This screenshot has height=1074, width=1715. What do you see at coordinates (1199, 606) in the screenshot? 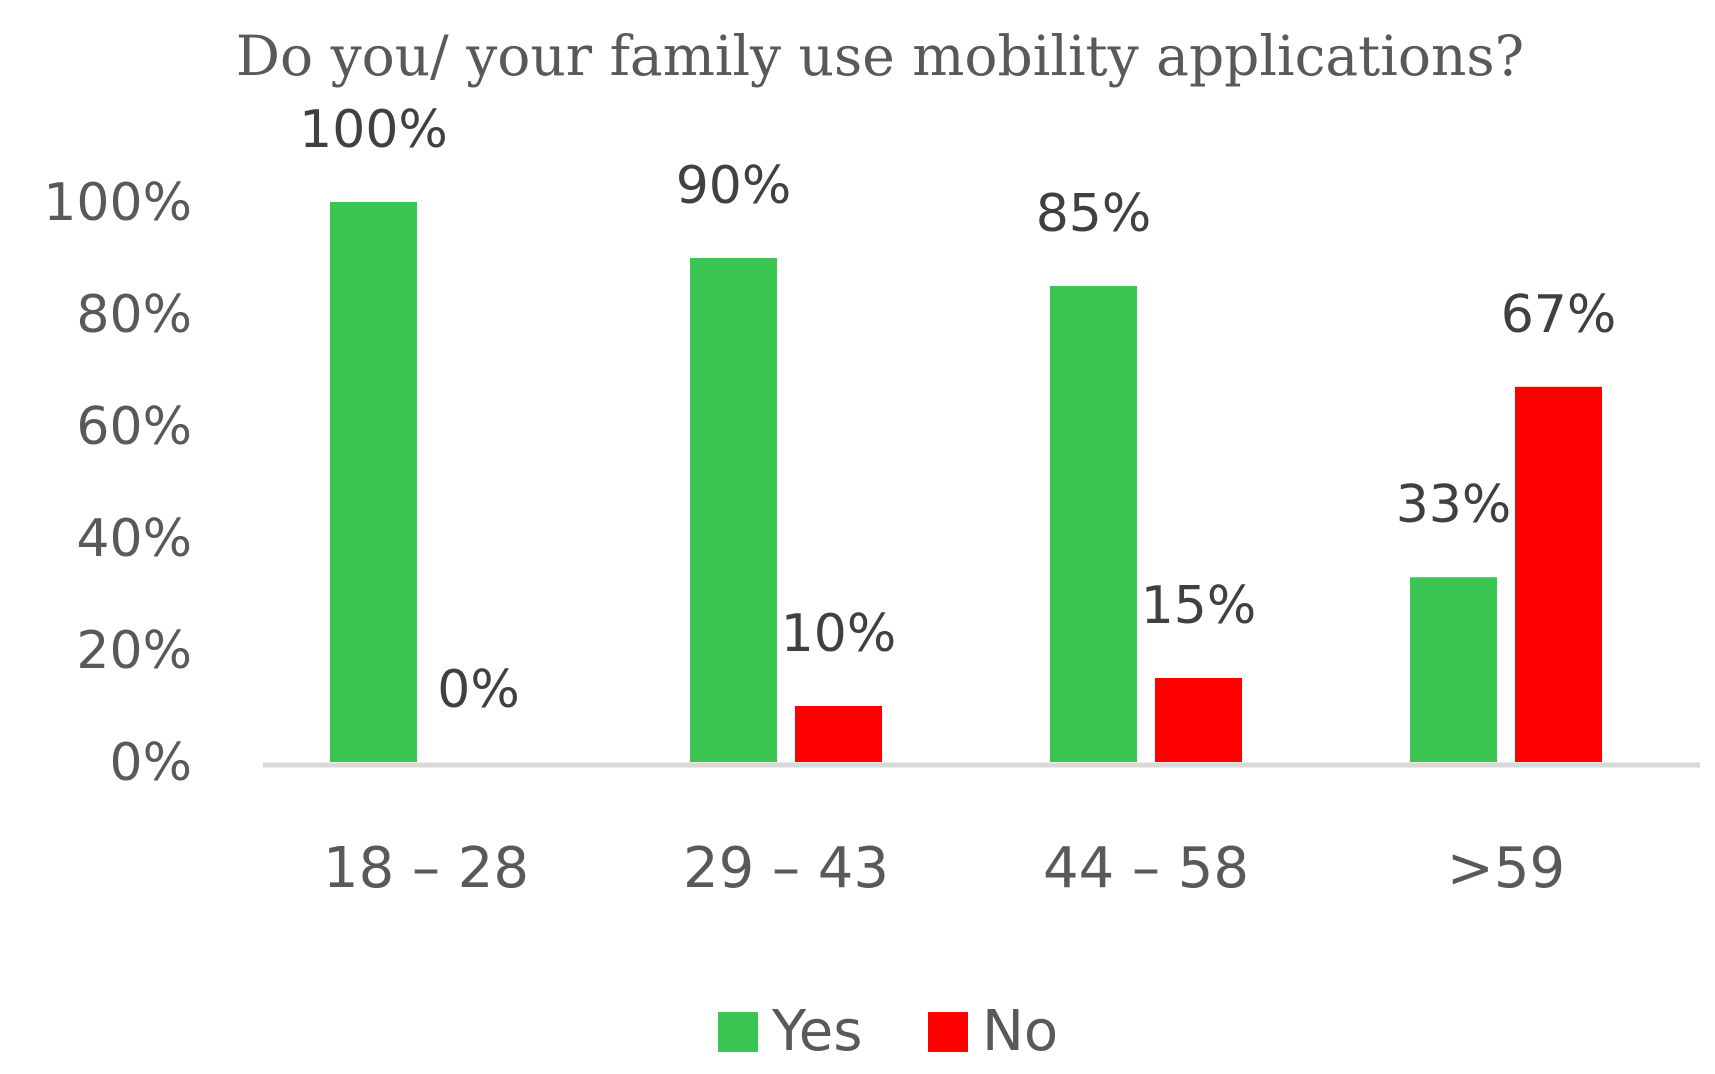
I see `data-label-no-2: 15%` at bounding box center [1199, 606].